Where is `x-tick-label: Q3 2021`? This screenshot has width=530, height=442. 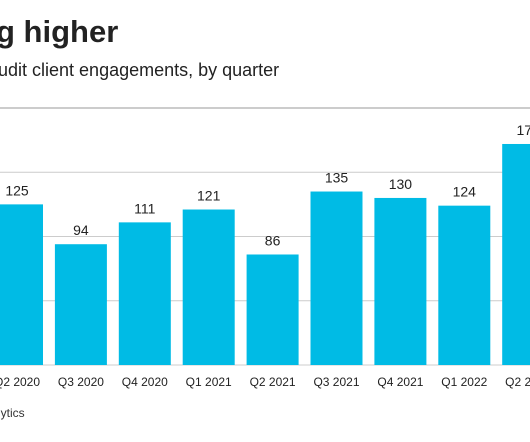 x-tick-label: Q3 2021 is located at coordinates (336, 382).